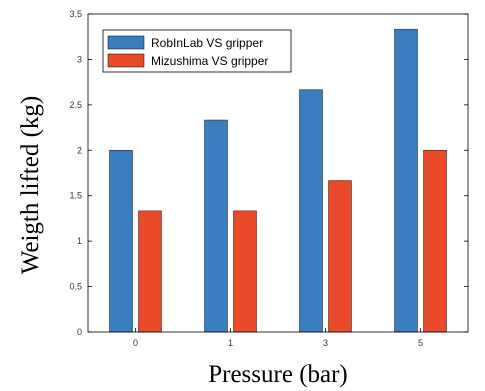 The width and height of the screenshot is (485, 391). Describe the element at coordinates (126, 42) in the screenshot. I see `legend-swatch-robinlab` at that location.